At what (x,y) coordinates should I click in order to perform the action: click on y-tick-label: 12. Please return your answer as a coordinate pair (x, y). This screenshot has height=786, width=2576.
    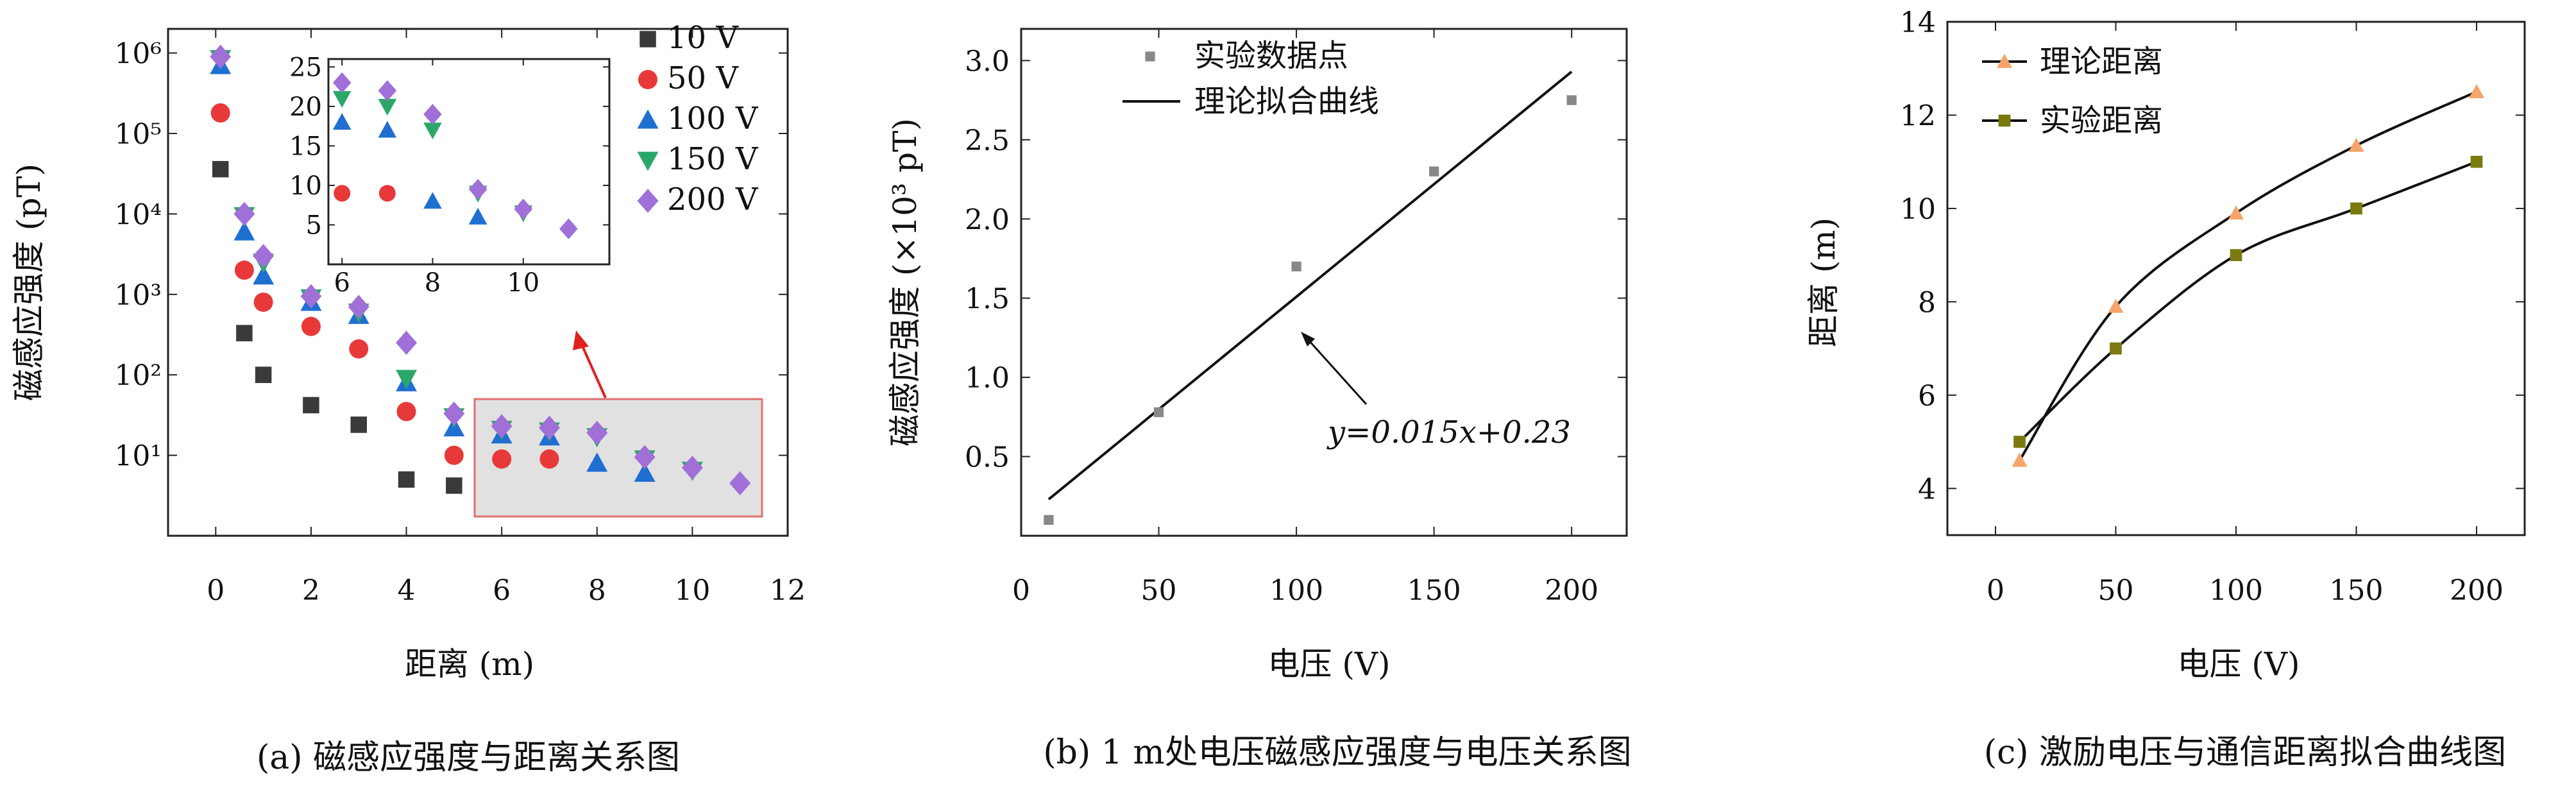
    Looking at the image, I should click on (1918, 115).